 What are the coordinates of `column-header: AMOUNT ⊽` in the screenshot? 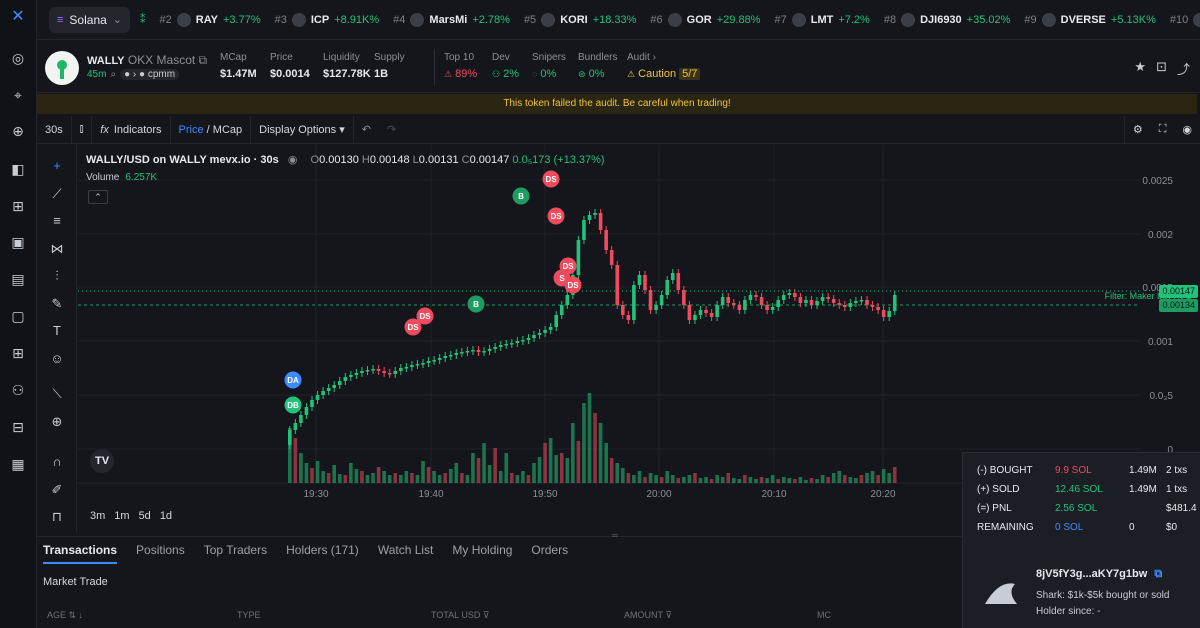 It's located at (648, 614).